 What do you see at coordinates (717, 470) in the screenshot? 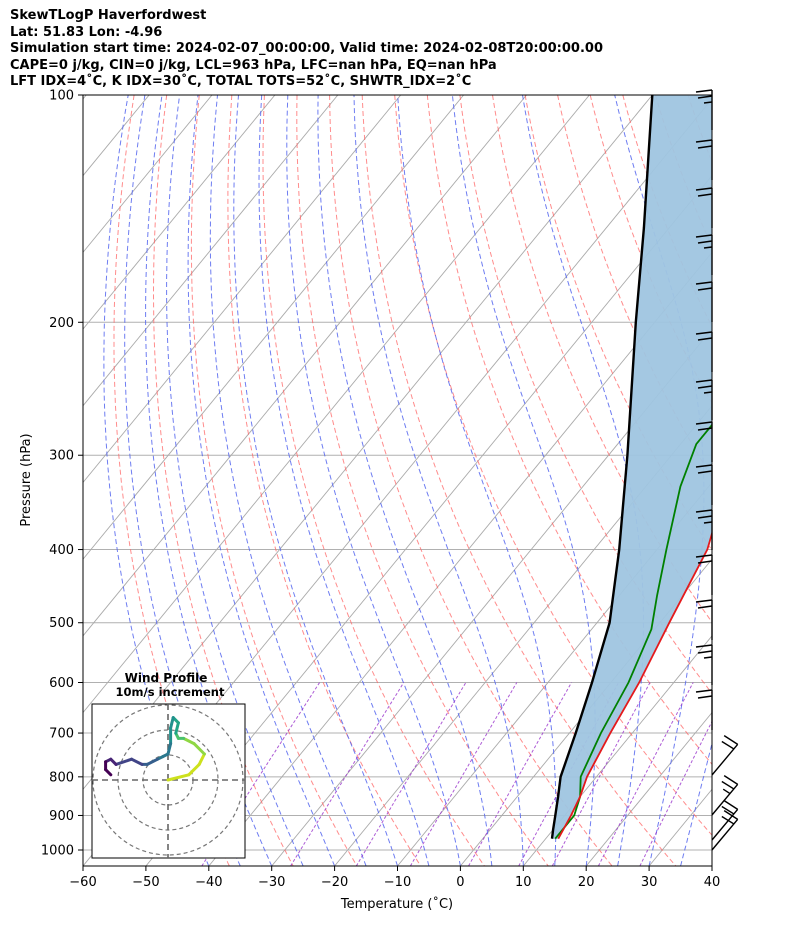
I see `wind-barbs` at bounding box center [717, 470].